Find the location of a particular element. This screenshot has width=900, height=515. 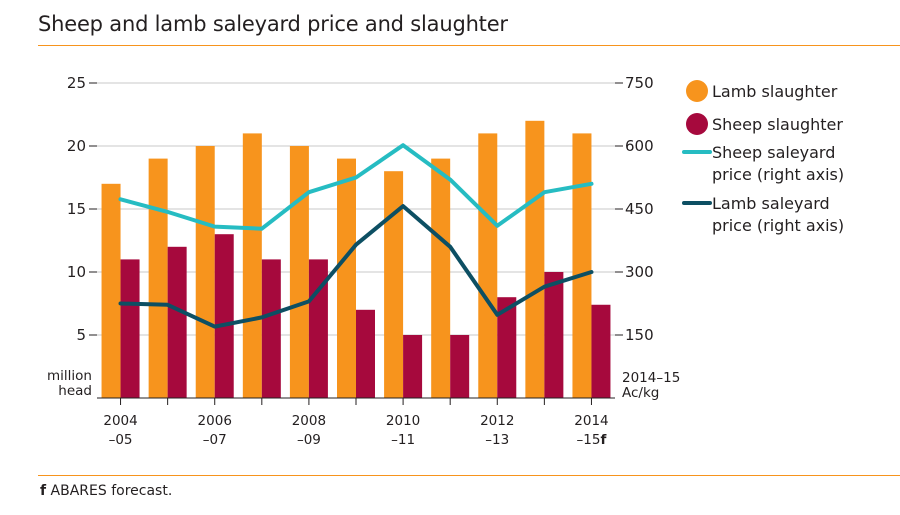

left-axis-label: head is located at coordinates (75, 391).